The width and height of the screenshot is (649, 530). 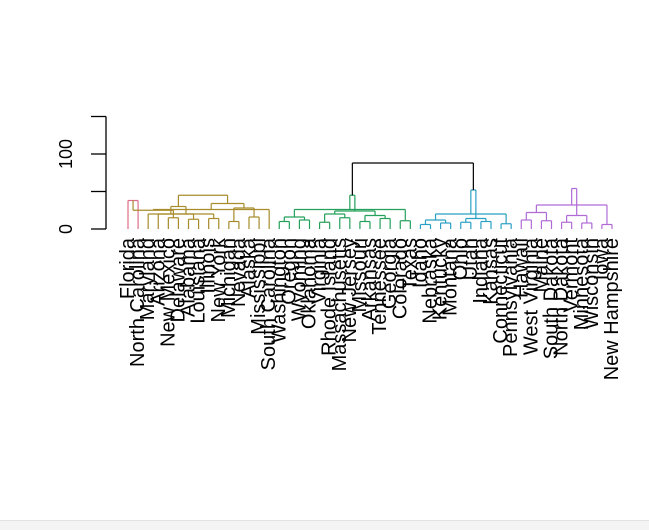 I want to click on leaf-label: New Mexico, so click(x=168, y=292).